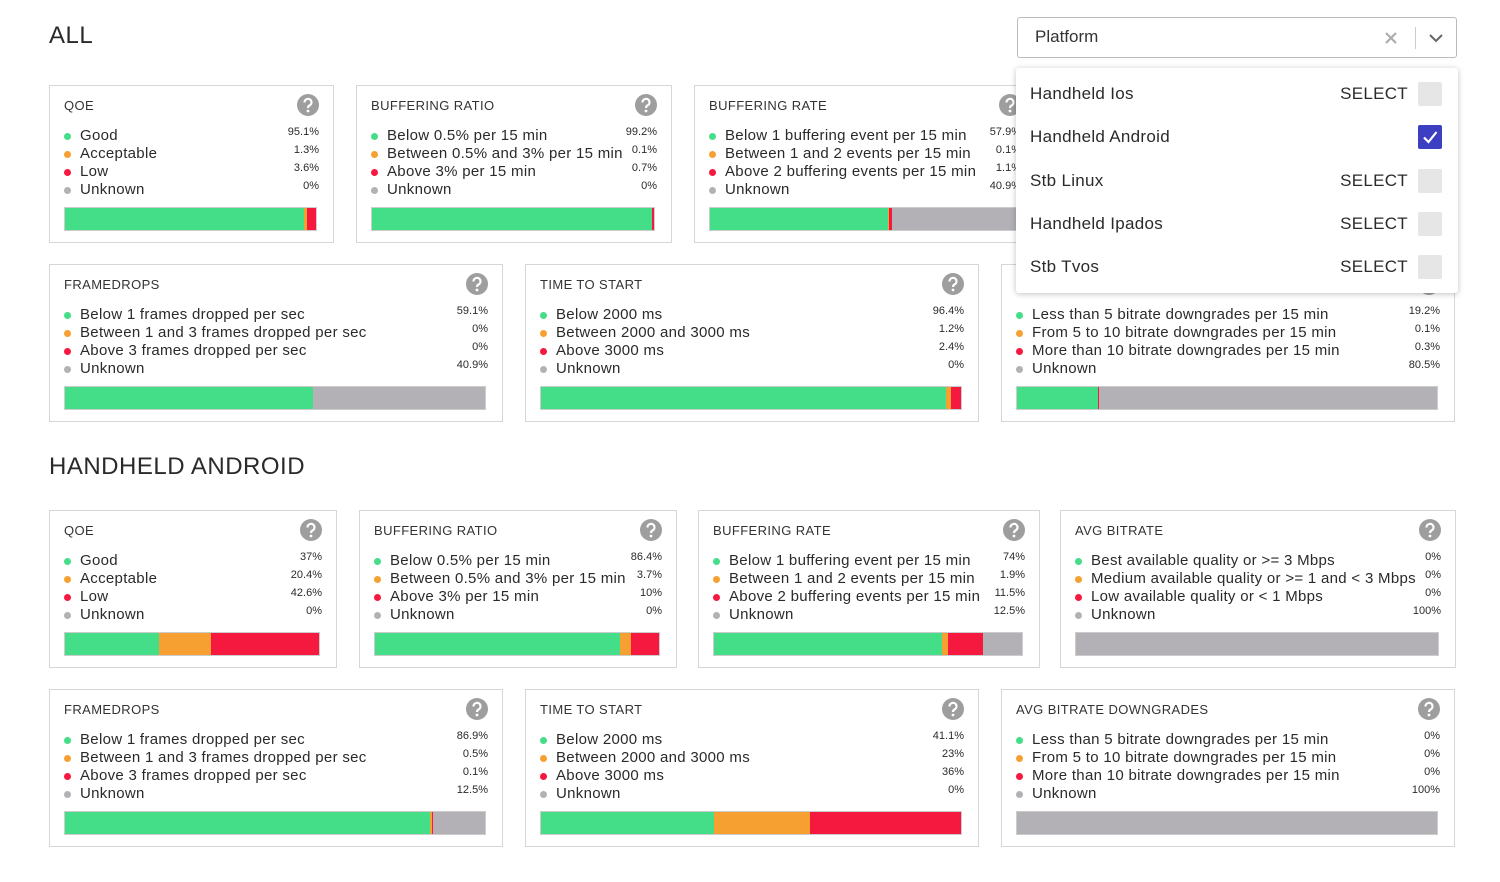 This screenshot has width=1500, height=882. Describe the element at coordinates (112, 709) in the screenshot. I see `card-title: FRAMEDROPS` at that location.